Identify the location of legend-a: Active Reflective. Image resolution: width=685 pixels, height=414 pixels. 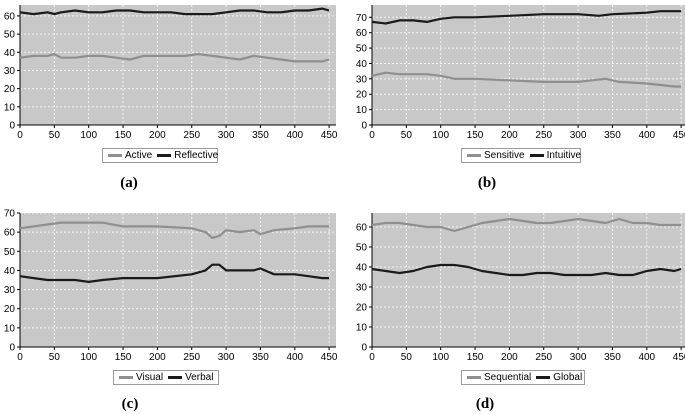
(160, 155).